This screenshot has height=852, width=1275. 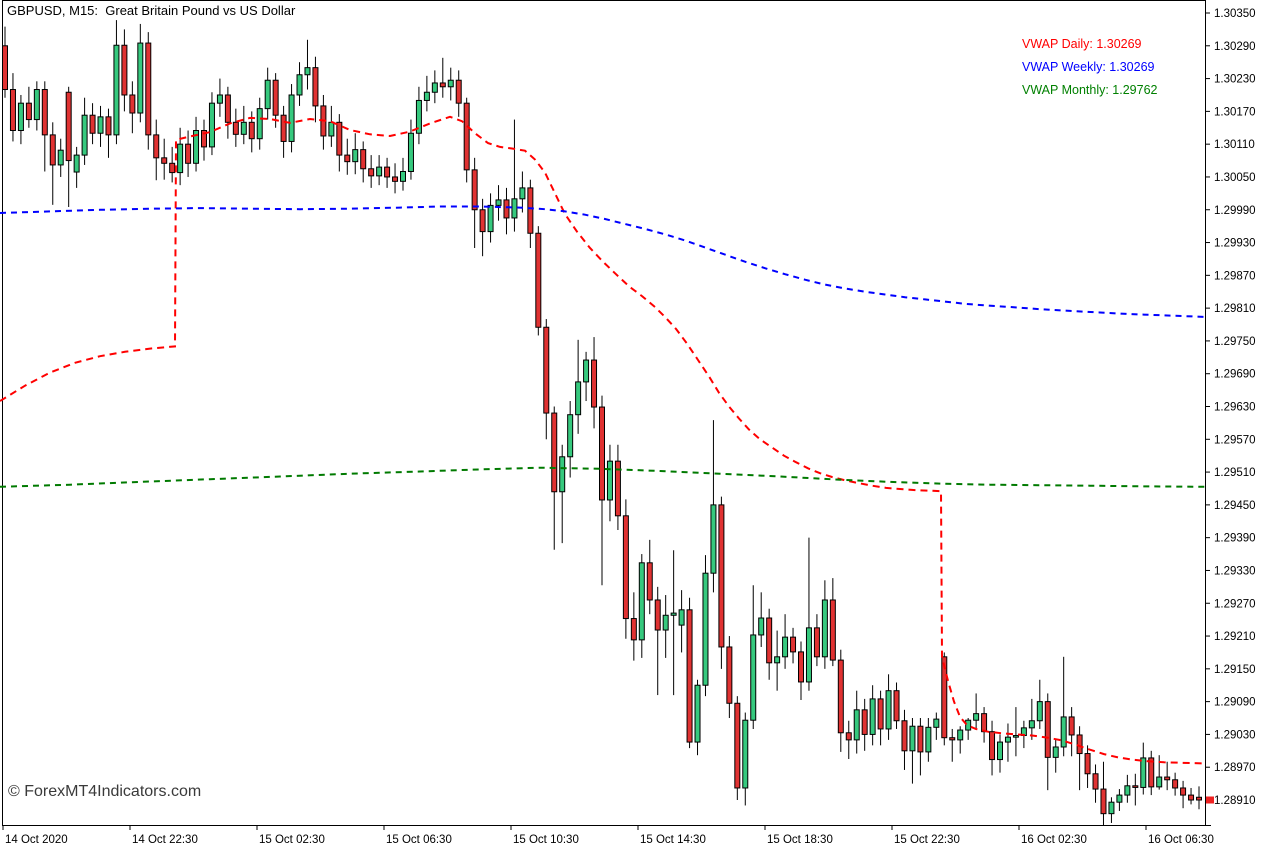 I want to click on svg-text: 1.29870, so click(x=1235, y=276).